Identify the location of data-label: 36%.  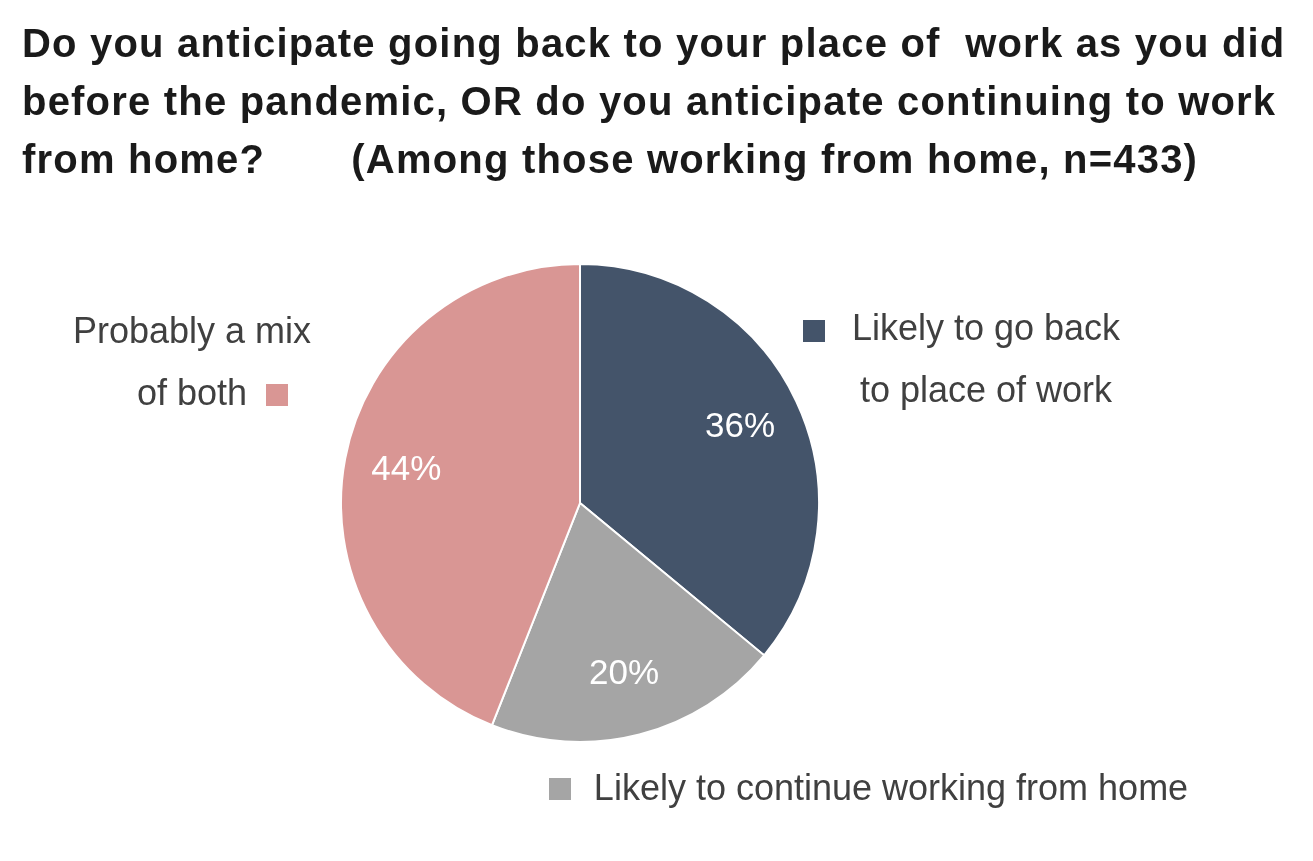
(740, 425).